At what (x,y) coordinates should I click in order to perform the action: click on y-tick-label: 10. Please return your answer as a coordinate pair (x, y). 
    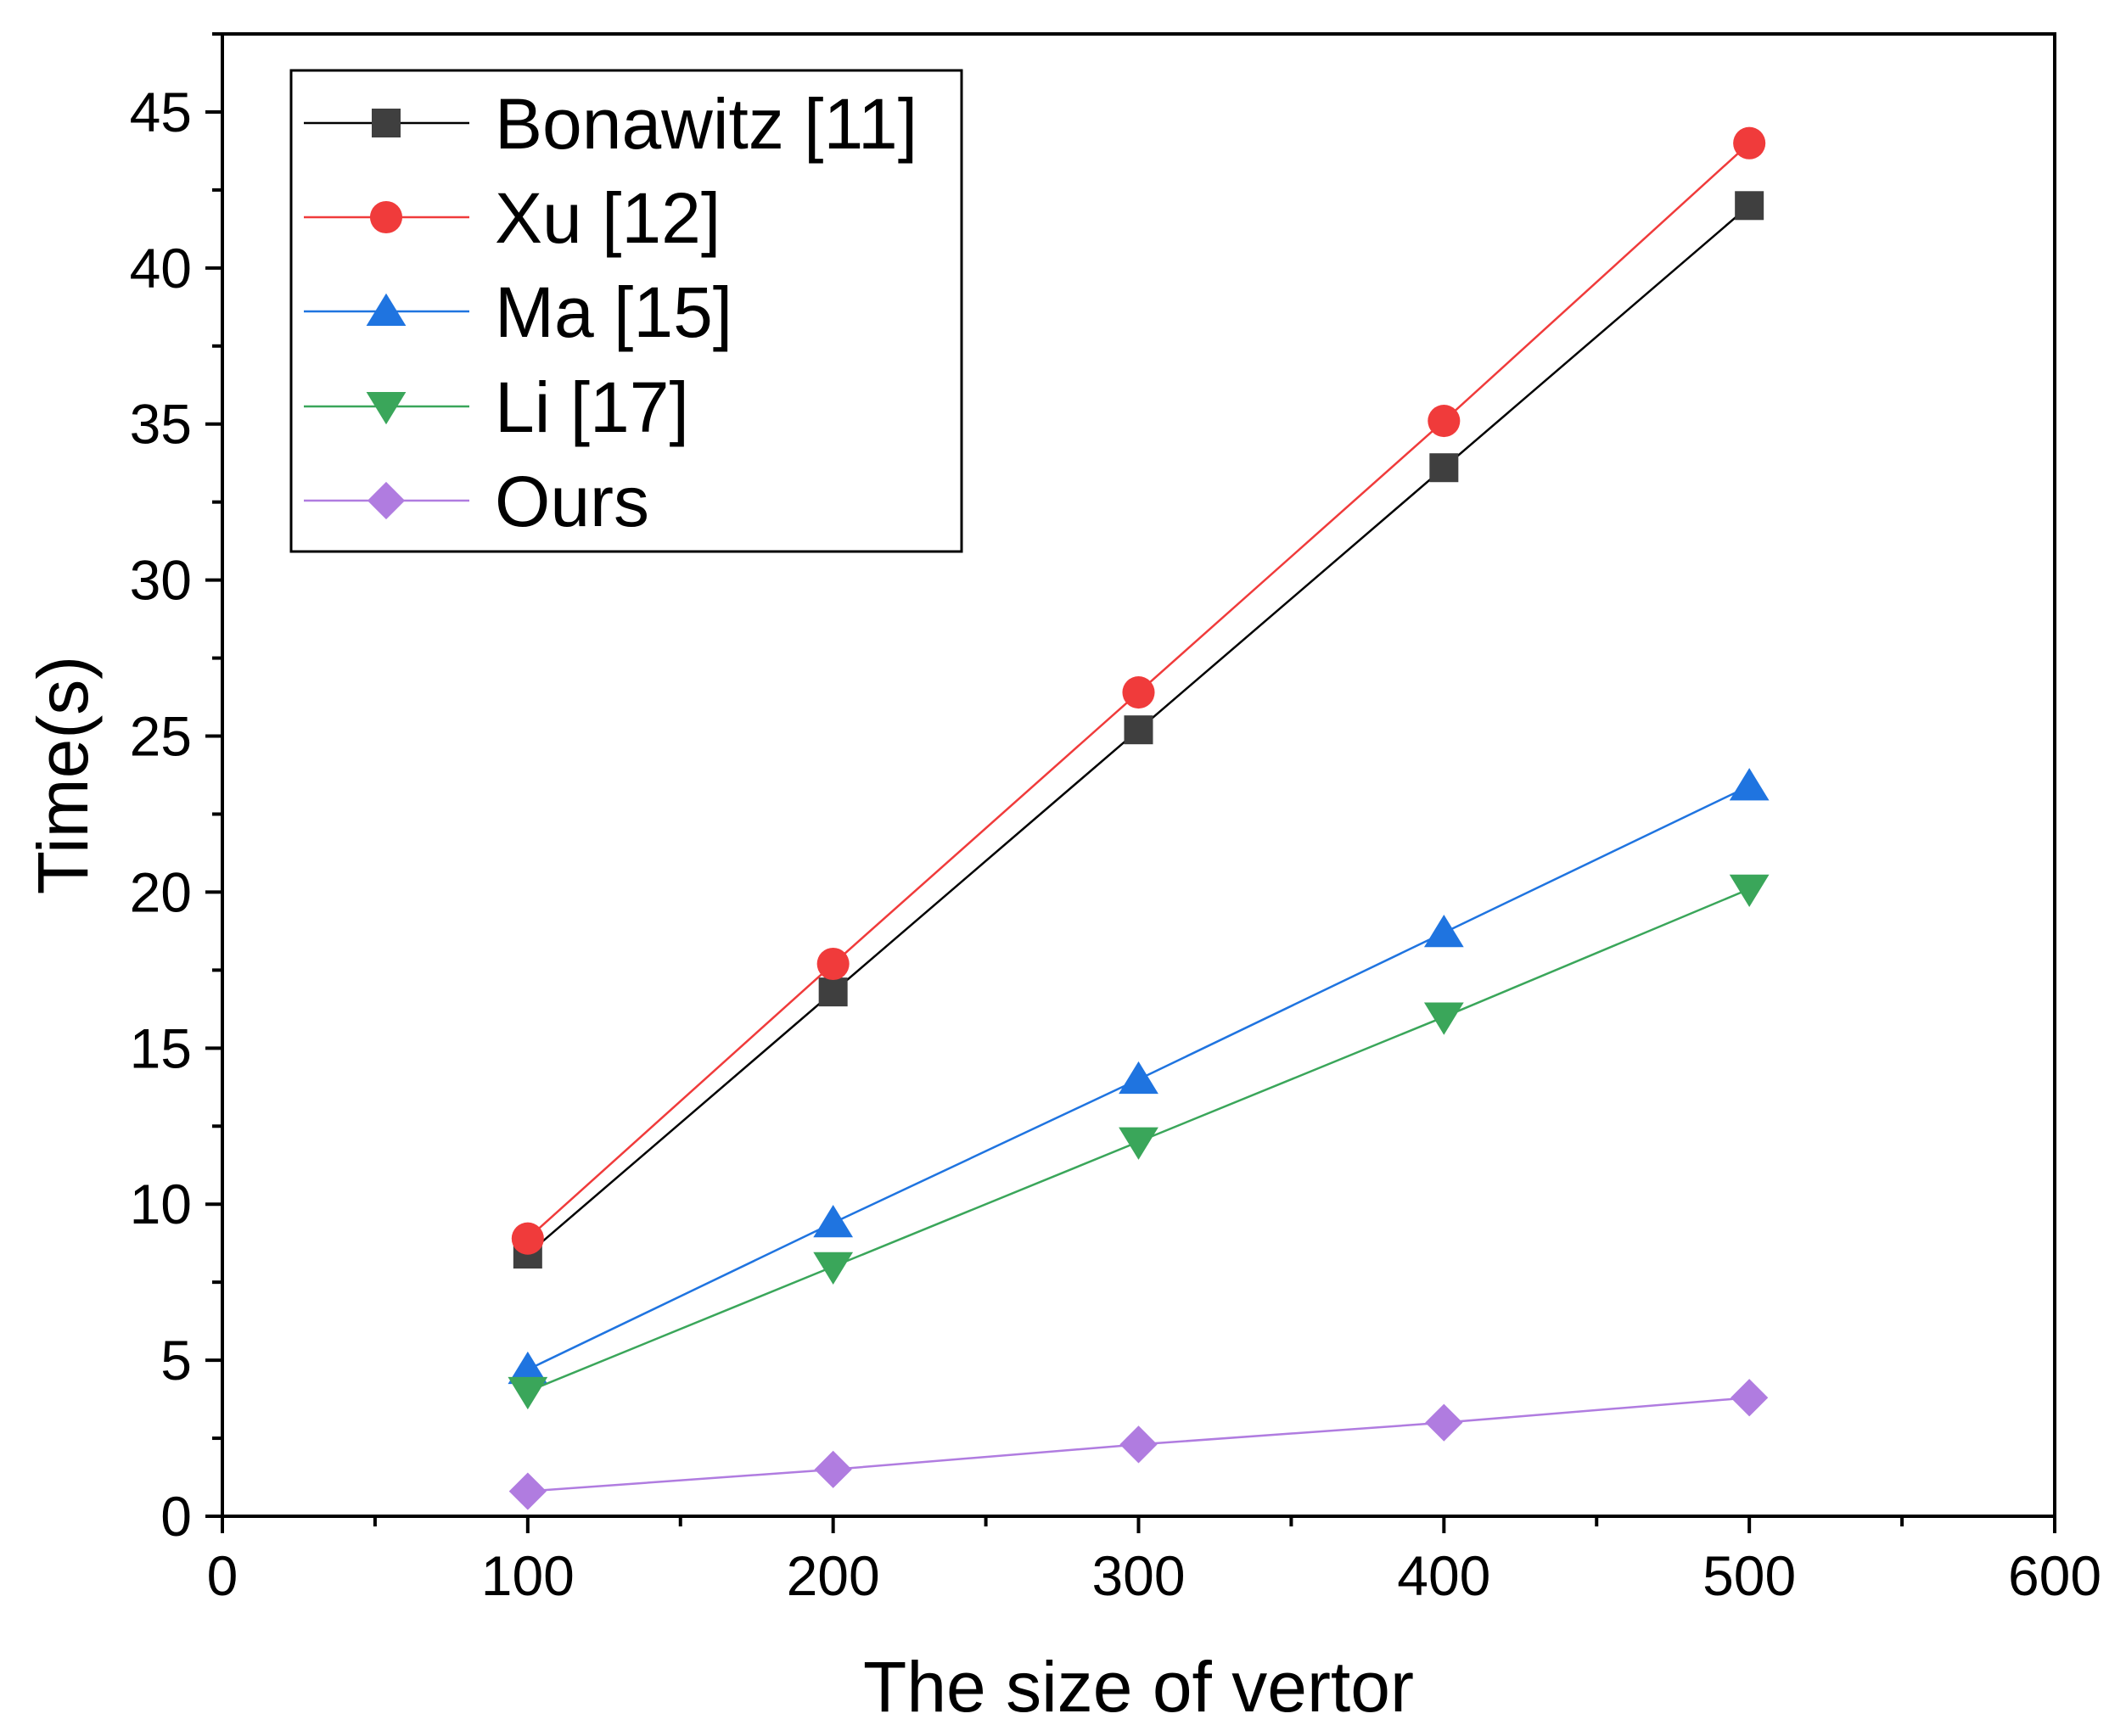
    Looking at the image, I should click on (161, 1204).